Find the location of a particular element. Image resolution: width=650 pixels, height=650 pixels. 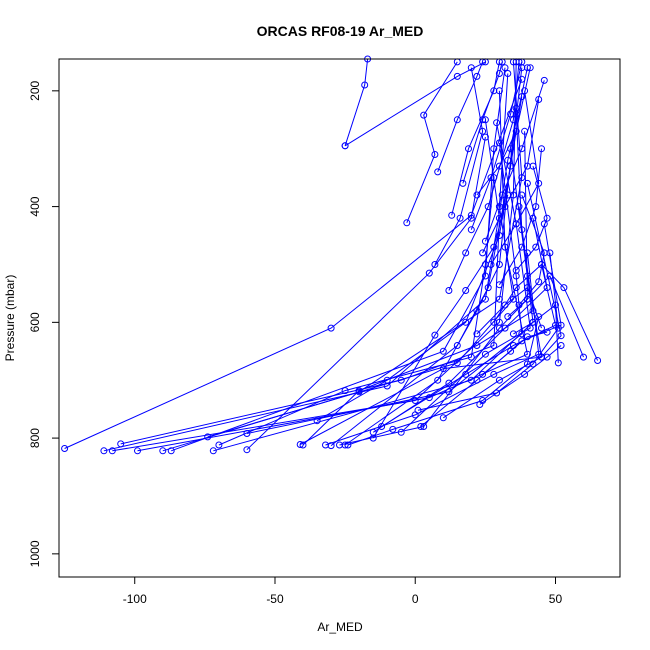

y-tick-label: 200 is located at coordinates (35, 91).